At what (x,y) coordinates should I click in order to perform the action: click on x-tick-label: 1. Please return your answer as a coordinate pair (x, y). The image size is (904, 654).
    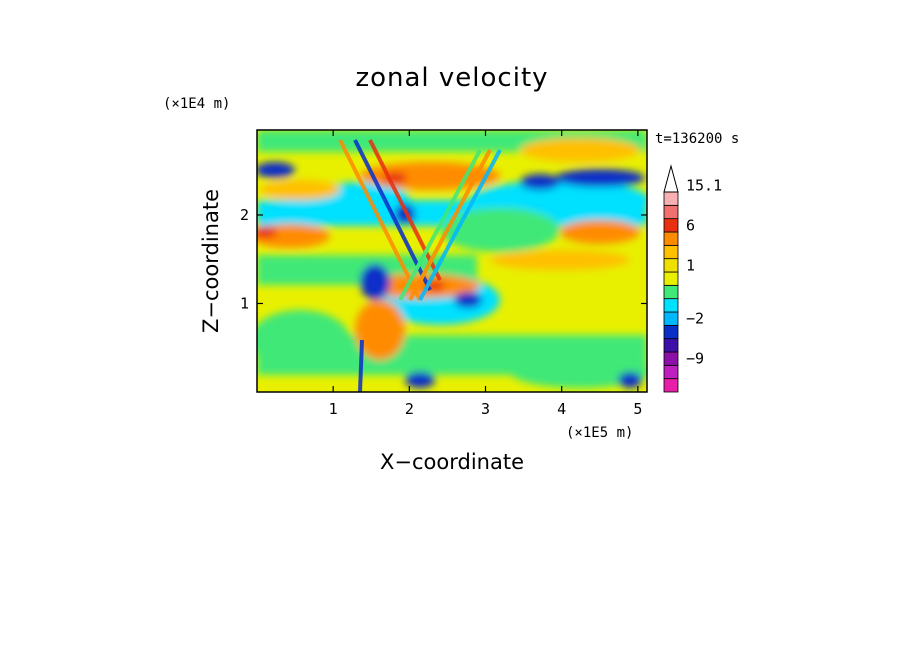
    Looking at the image, I should click on (333, 409).